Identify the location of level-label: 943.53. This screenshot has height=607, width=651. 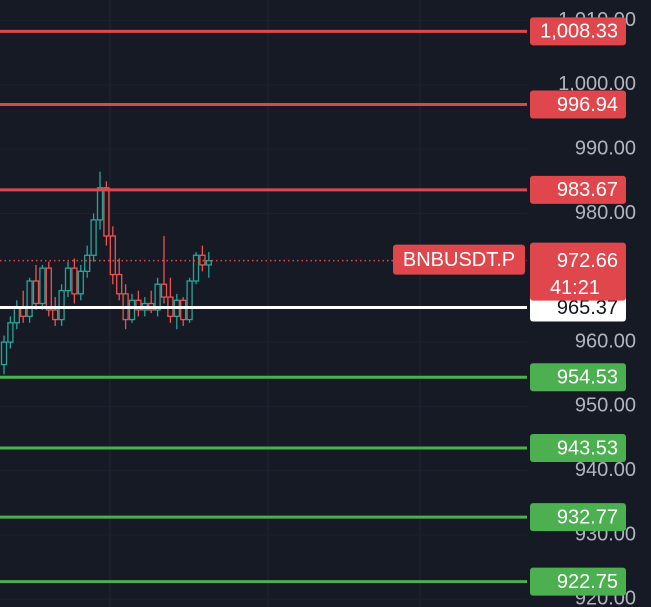
(587, 448).